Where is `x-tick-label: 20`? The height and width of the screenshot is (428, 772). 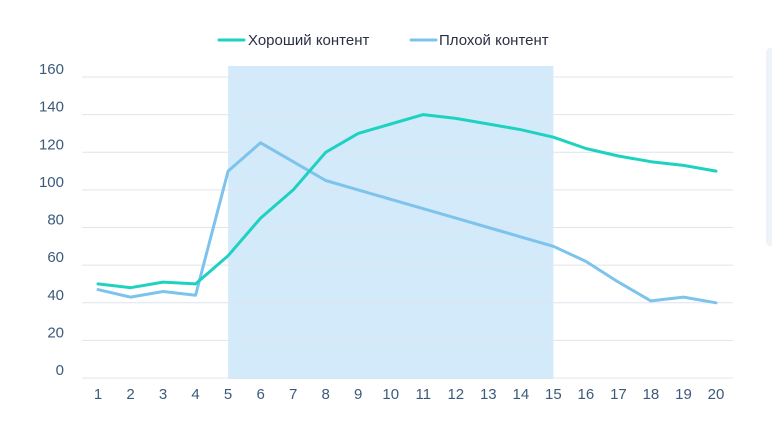 x-tick-label: 20 is located at coordinates (716, 394).